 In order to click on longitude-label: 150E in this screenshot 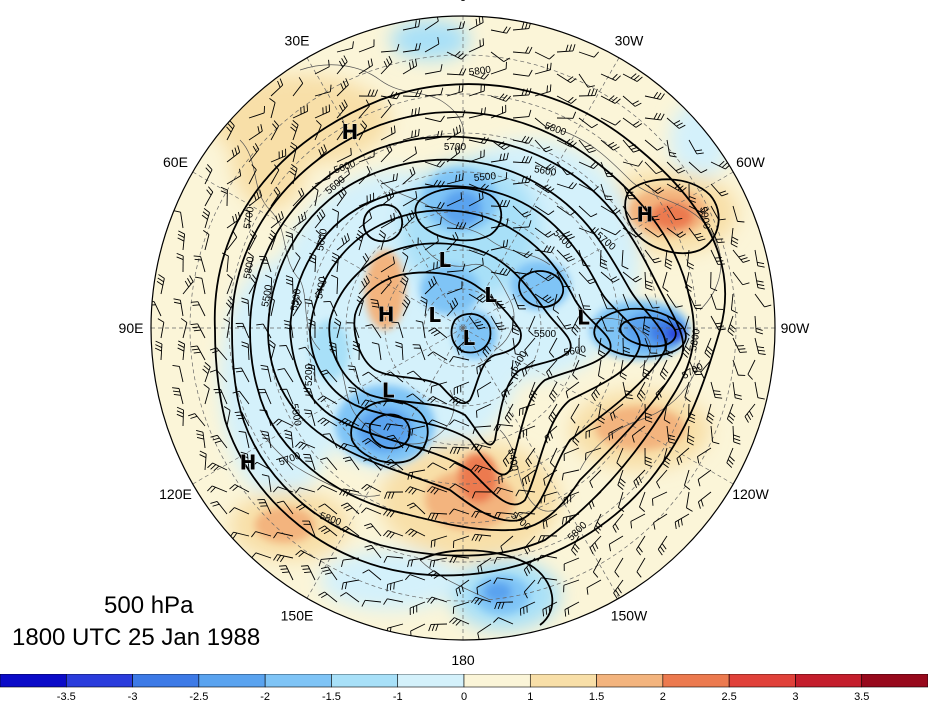, I will do `click(297, 616)`.